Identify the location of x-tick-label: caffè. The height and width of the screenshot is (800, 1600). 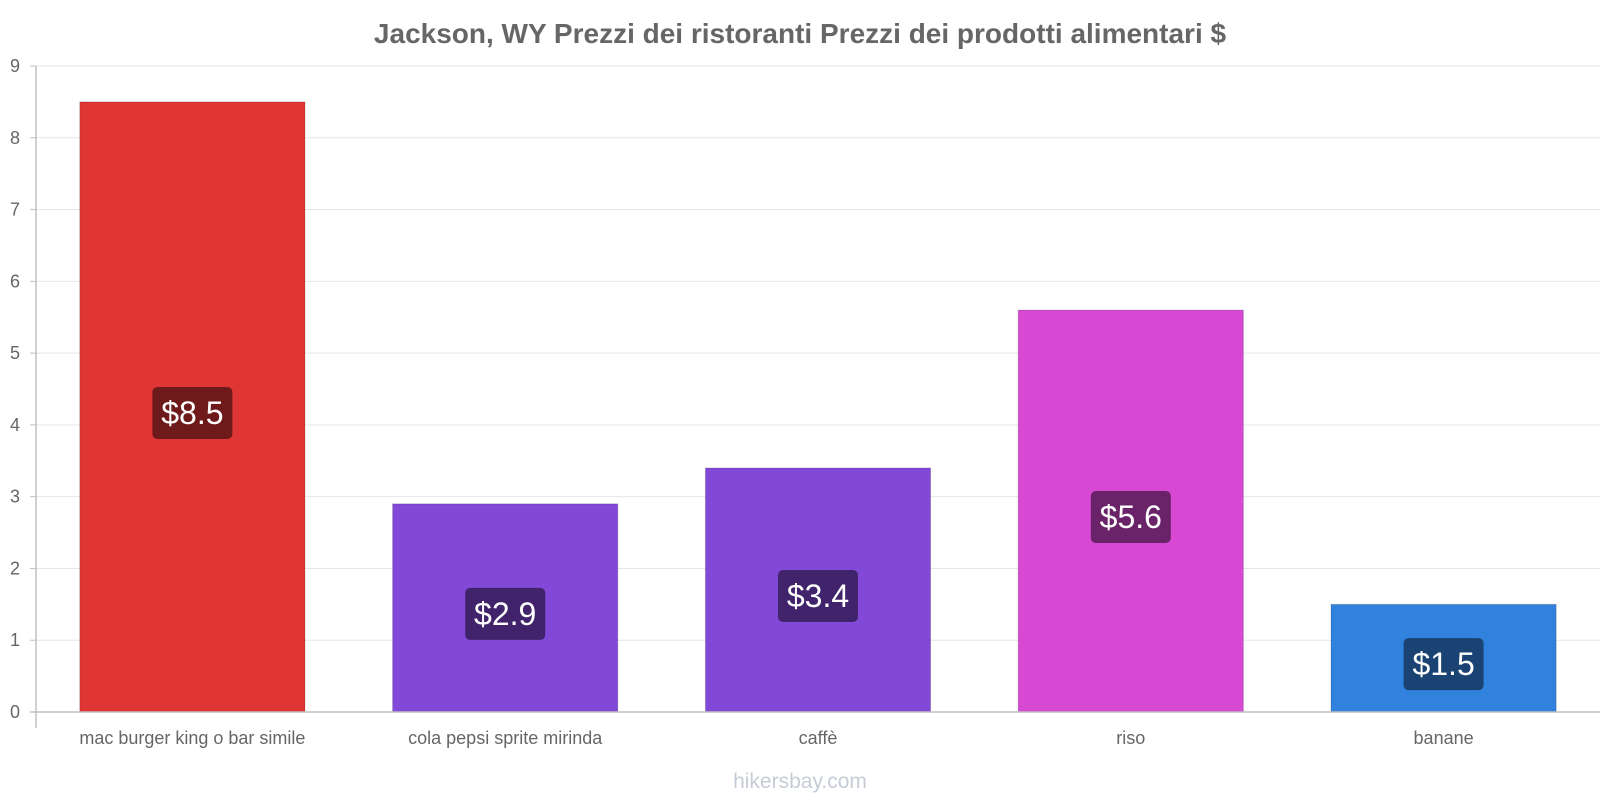
(818, 738).